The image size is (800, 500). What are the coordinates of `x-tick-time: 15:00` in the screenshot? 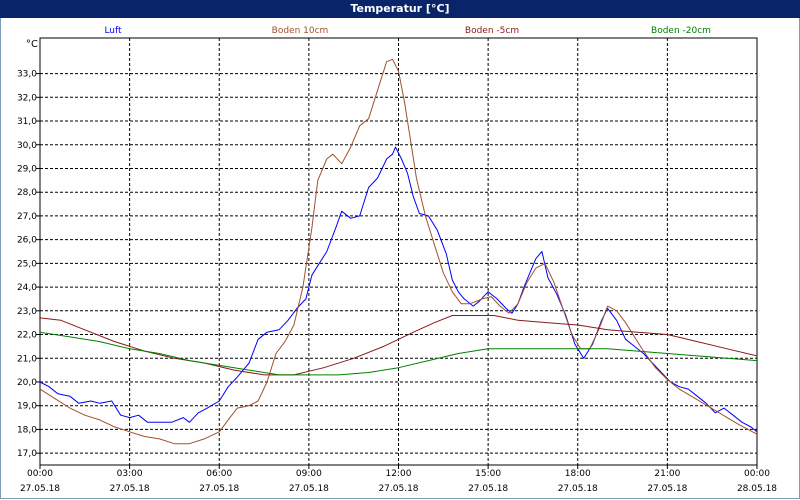 It's located at (488, 474).